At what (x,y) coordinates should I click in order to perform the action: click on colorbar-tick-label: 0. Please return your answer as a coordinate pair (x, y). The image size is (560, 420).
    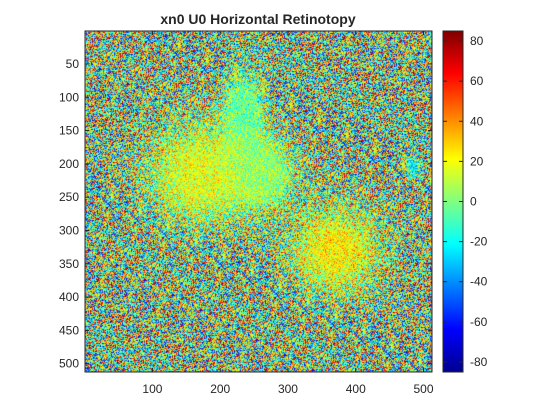
    Looking at the image, I should click on (473, 202).